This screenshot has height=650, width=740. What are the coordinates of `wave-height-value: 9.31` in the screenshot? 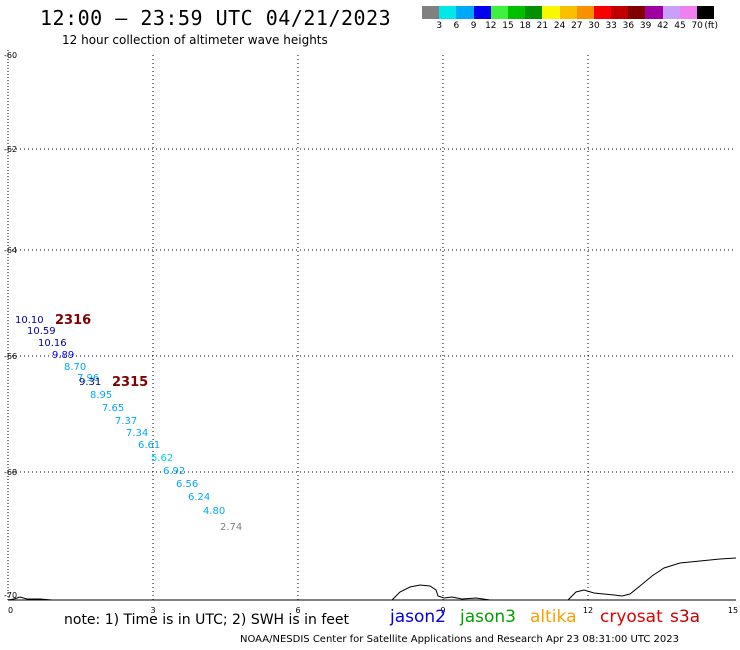 It's located at (90, 382).